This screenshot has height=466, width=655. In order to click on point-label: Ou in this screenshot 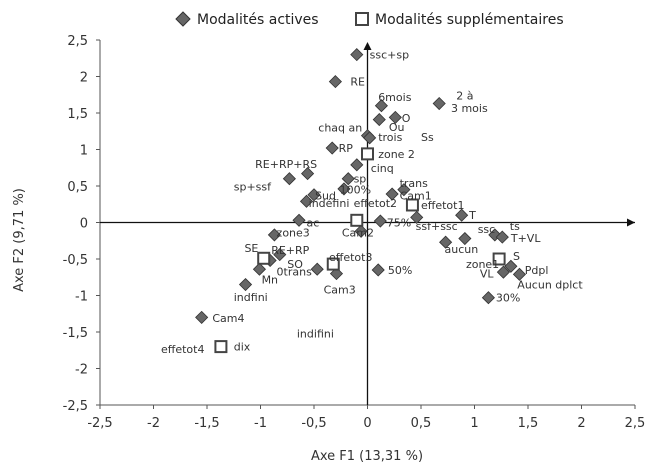, I will do `click(397, 127)`.